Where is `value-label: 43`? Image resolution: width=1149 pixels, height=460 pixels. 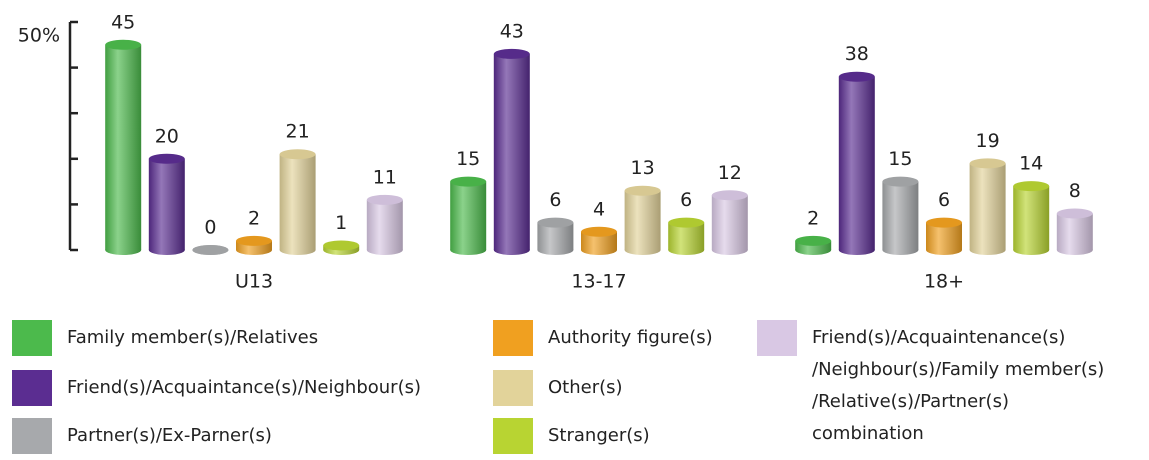 value-label: 43 is located at coordinates (512, 31).